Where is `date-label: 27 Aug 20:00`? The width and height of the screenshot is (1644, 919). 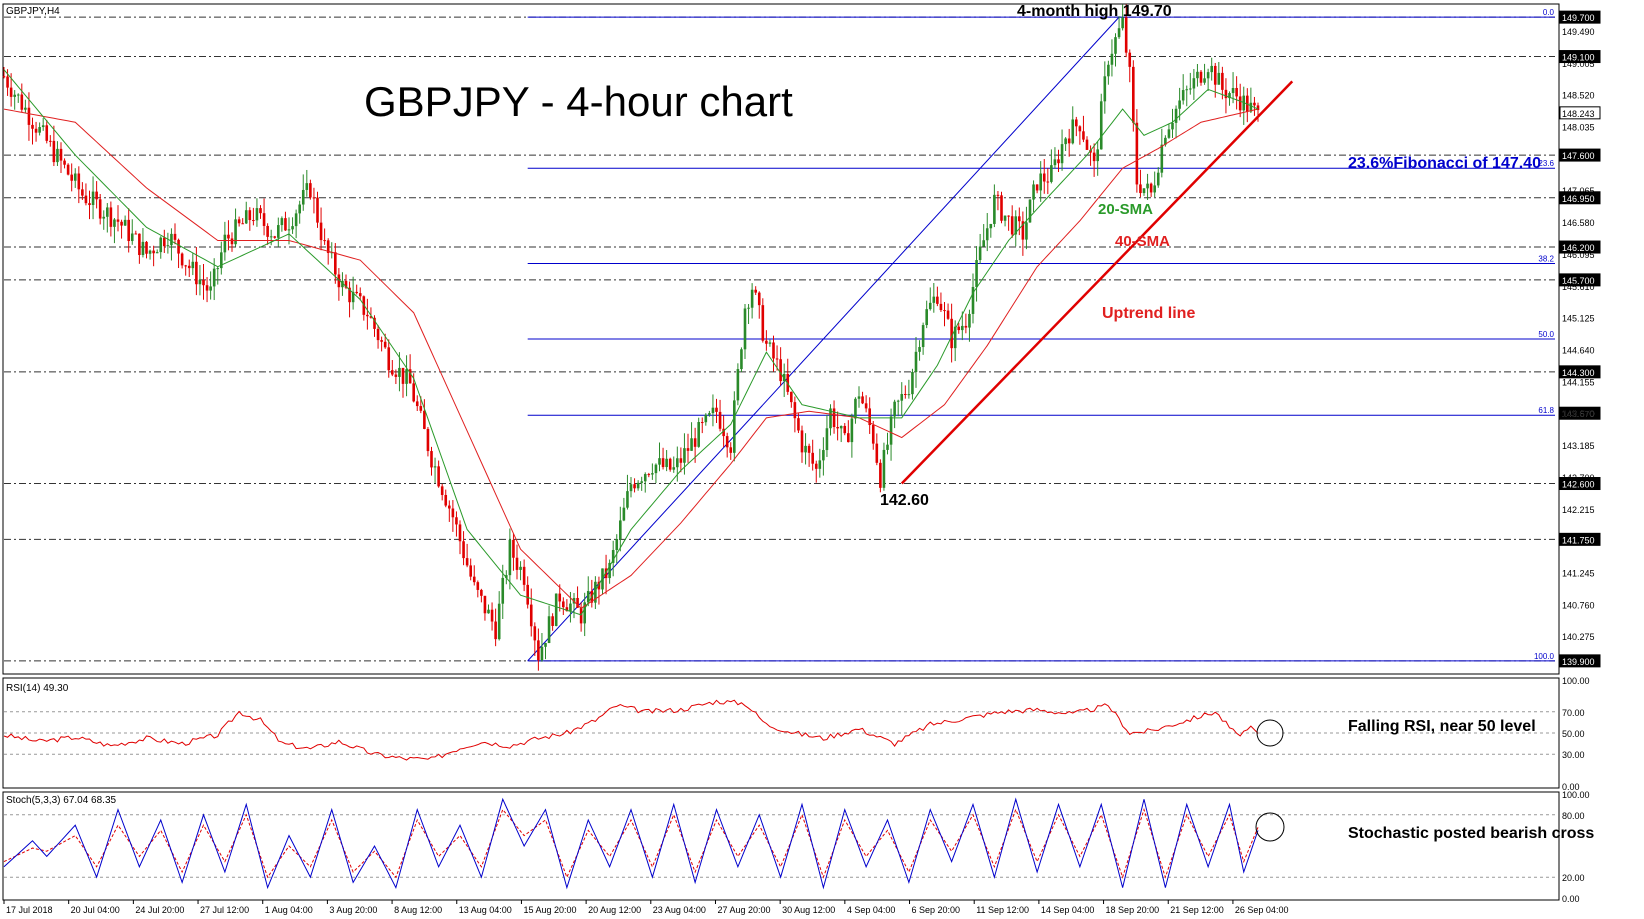 date-label: 27 Aug 20:00 is located at coordinates (743, 910).